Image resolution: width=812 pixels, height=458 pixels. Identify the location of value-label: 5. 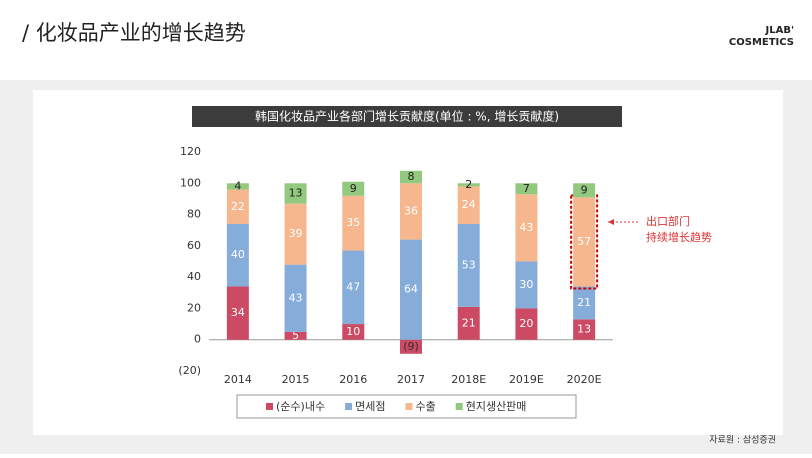
(295, 335).